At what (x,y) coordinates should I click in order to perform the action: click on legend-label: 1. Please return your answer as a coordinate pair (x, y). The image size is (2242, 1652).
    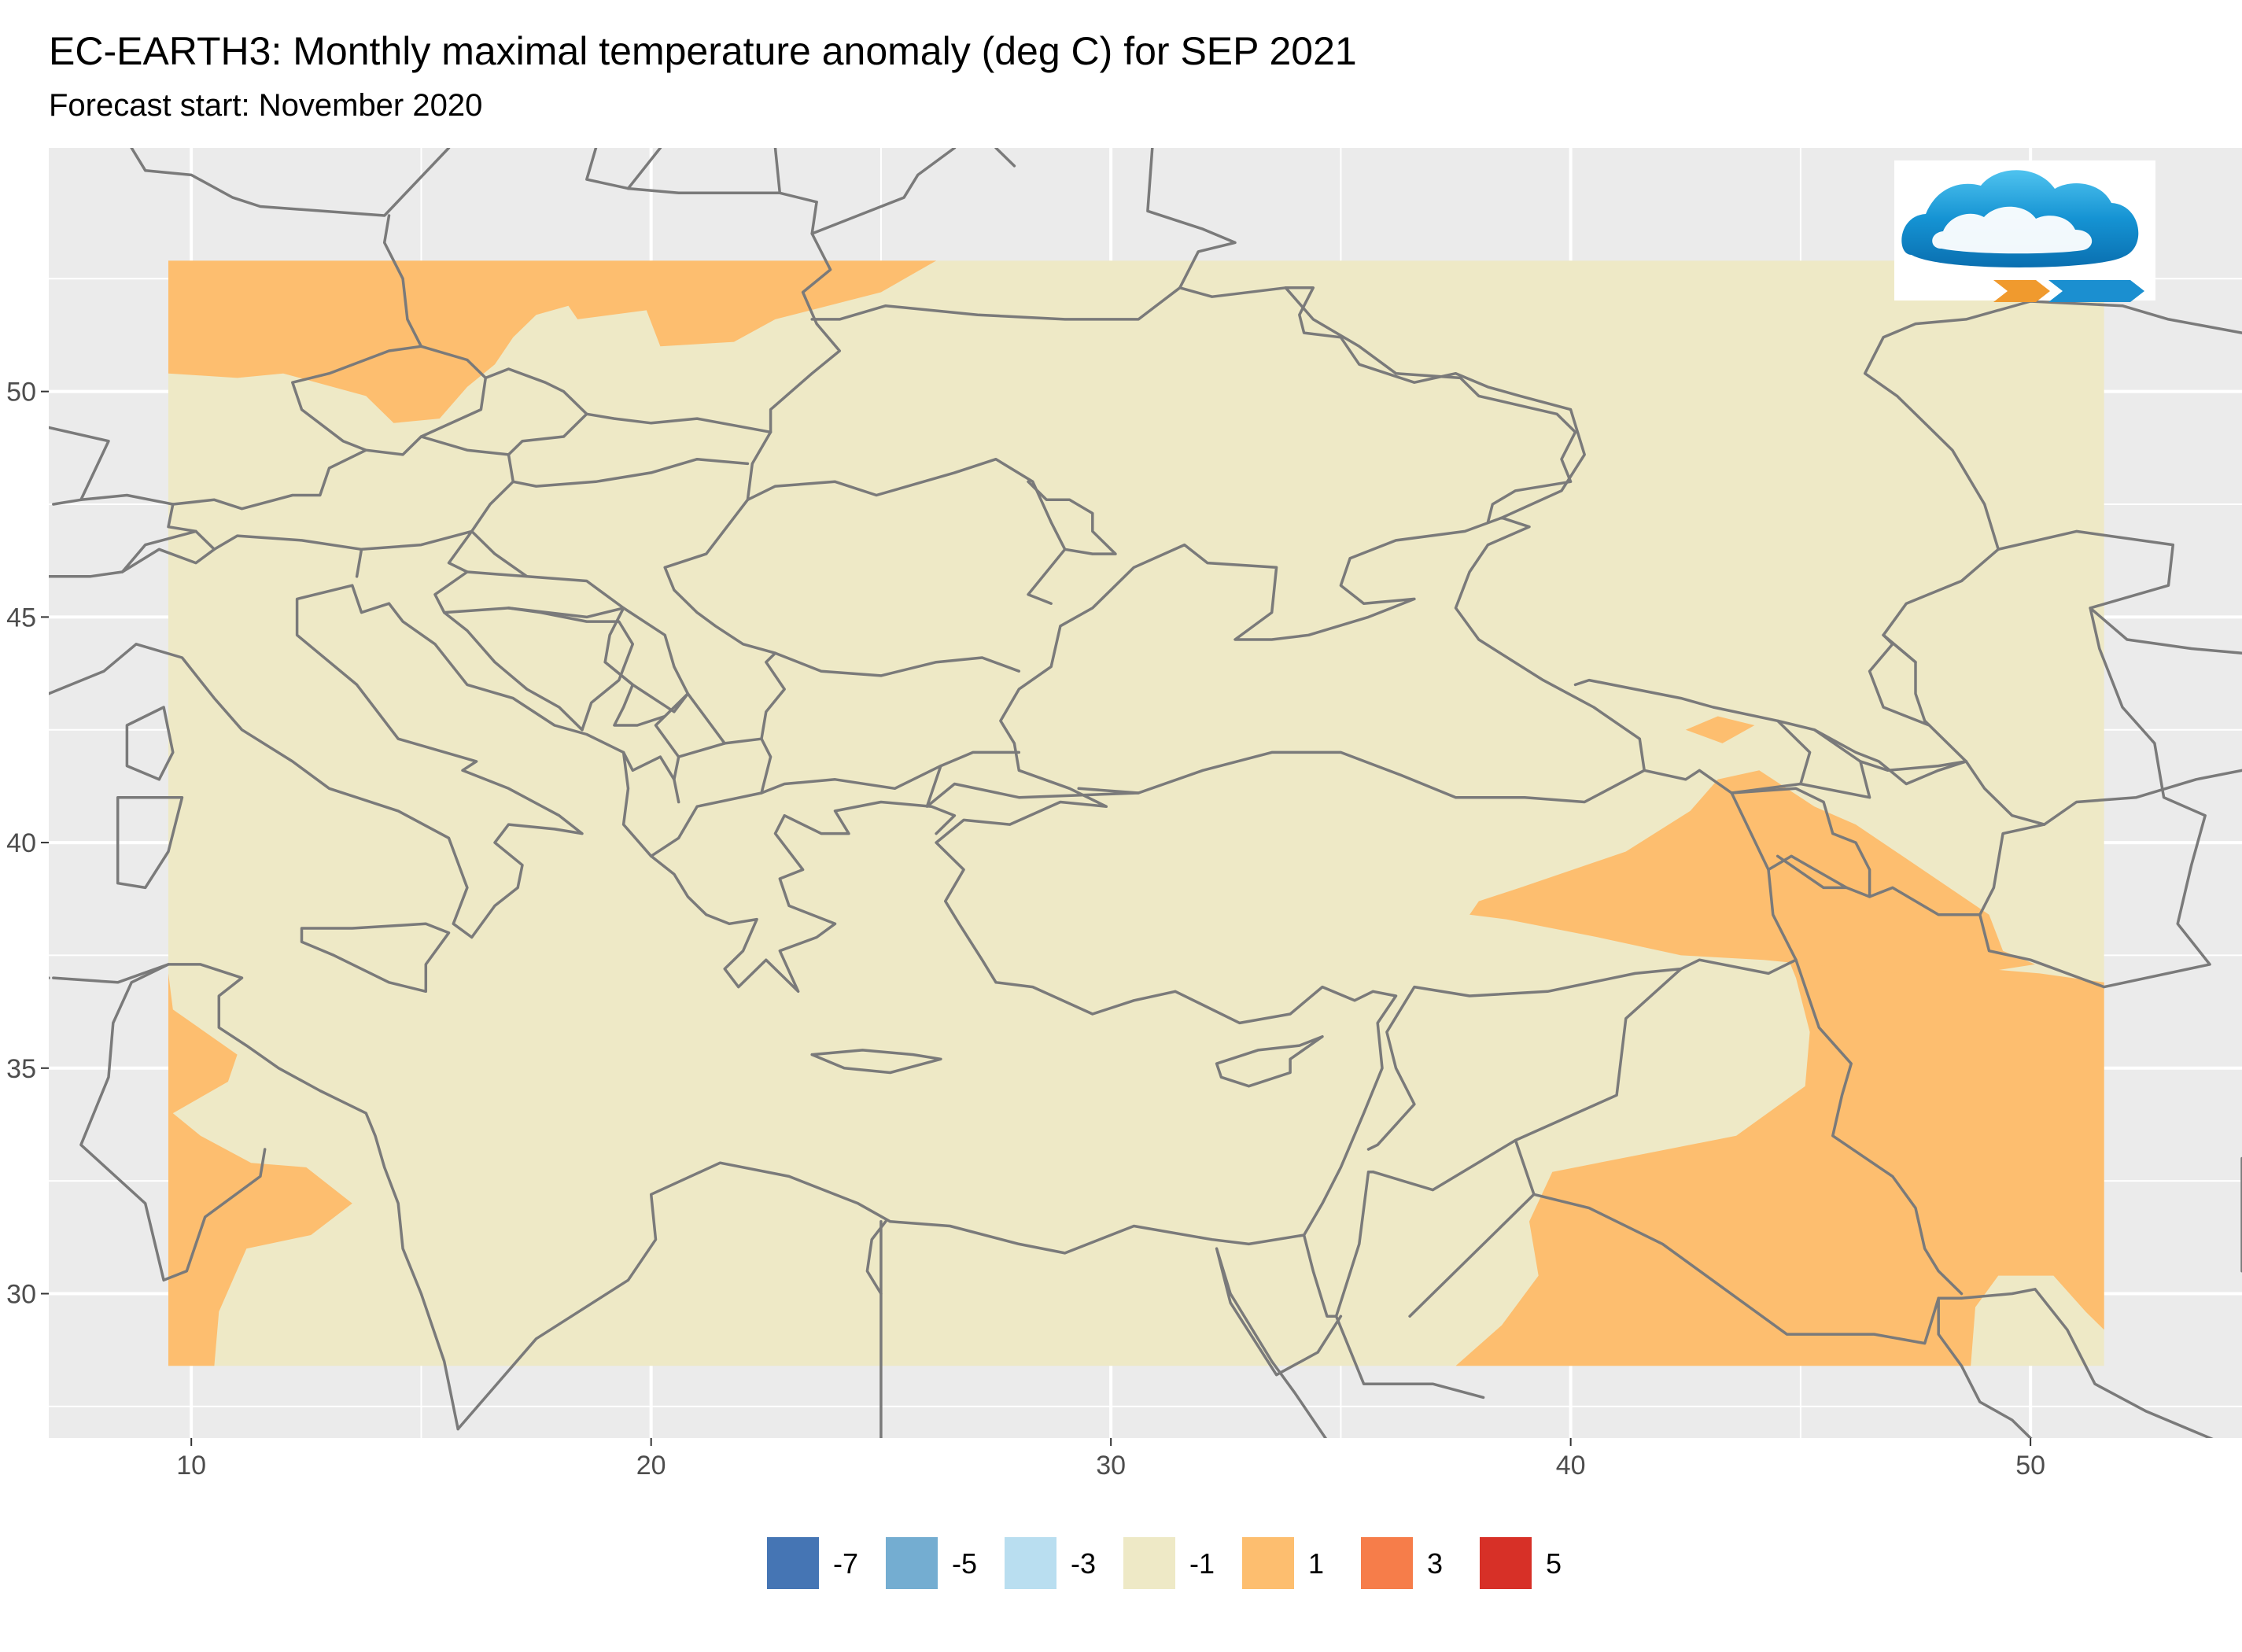
    Looking at the image, I should click on (1316, 1563).